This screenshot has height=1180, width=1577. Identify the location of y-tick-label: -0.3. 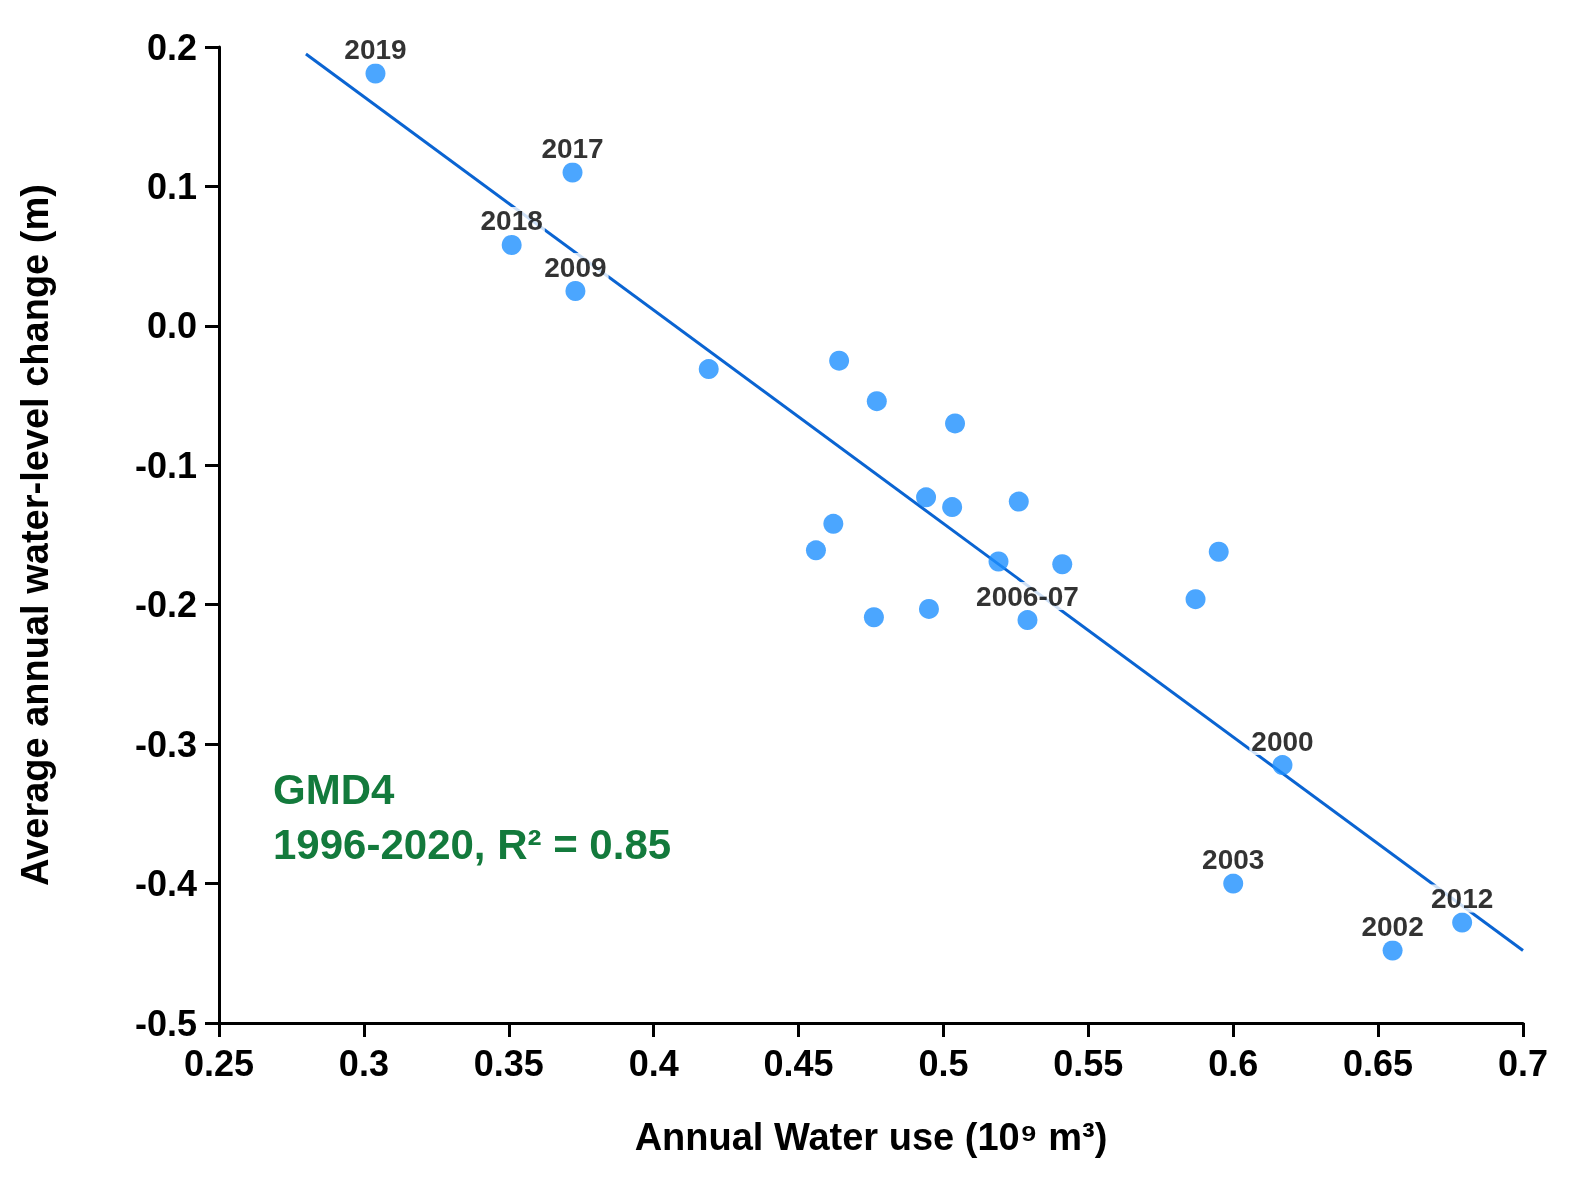
(165, 744).